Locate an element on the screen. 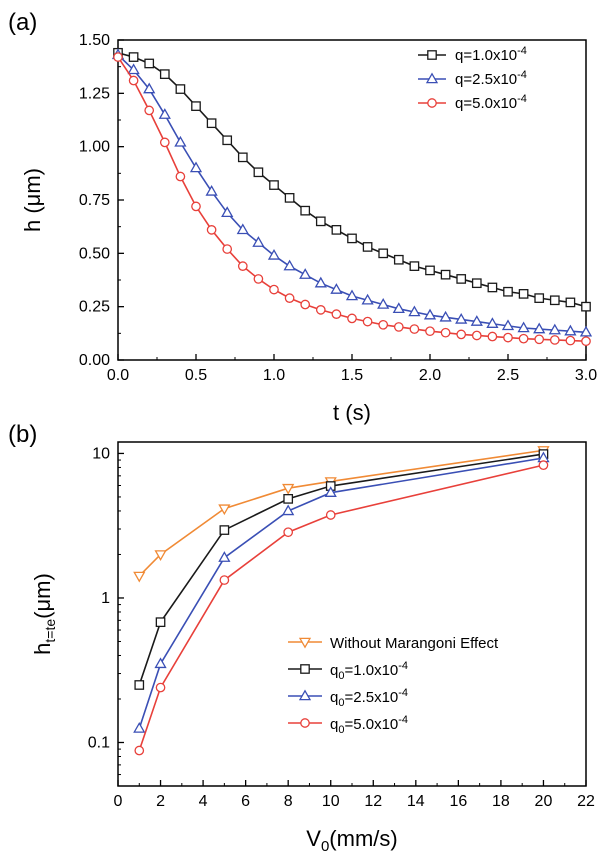  panel-a-legend-label: q=1.0x10-4 is located at coordinates (491, 54).